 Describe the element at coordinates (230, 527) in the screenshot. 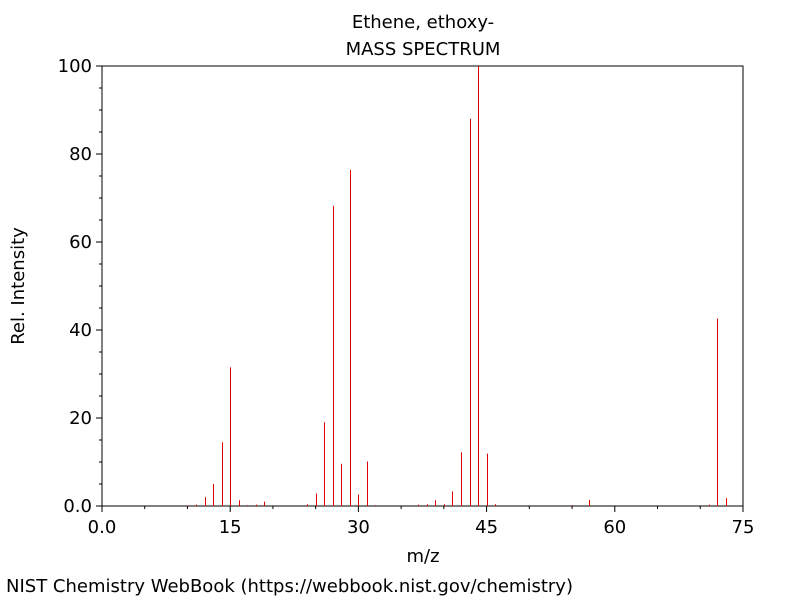

I see `x-tick-label: 15` at that location.